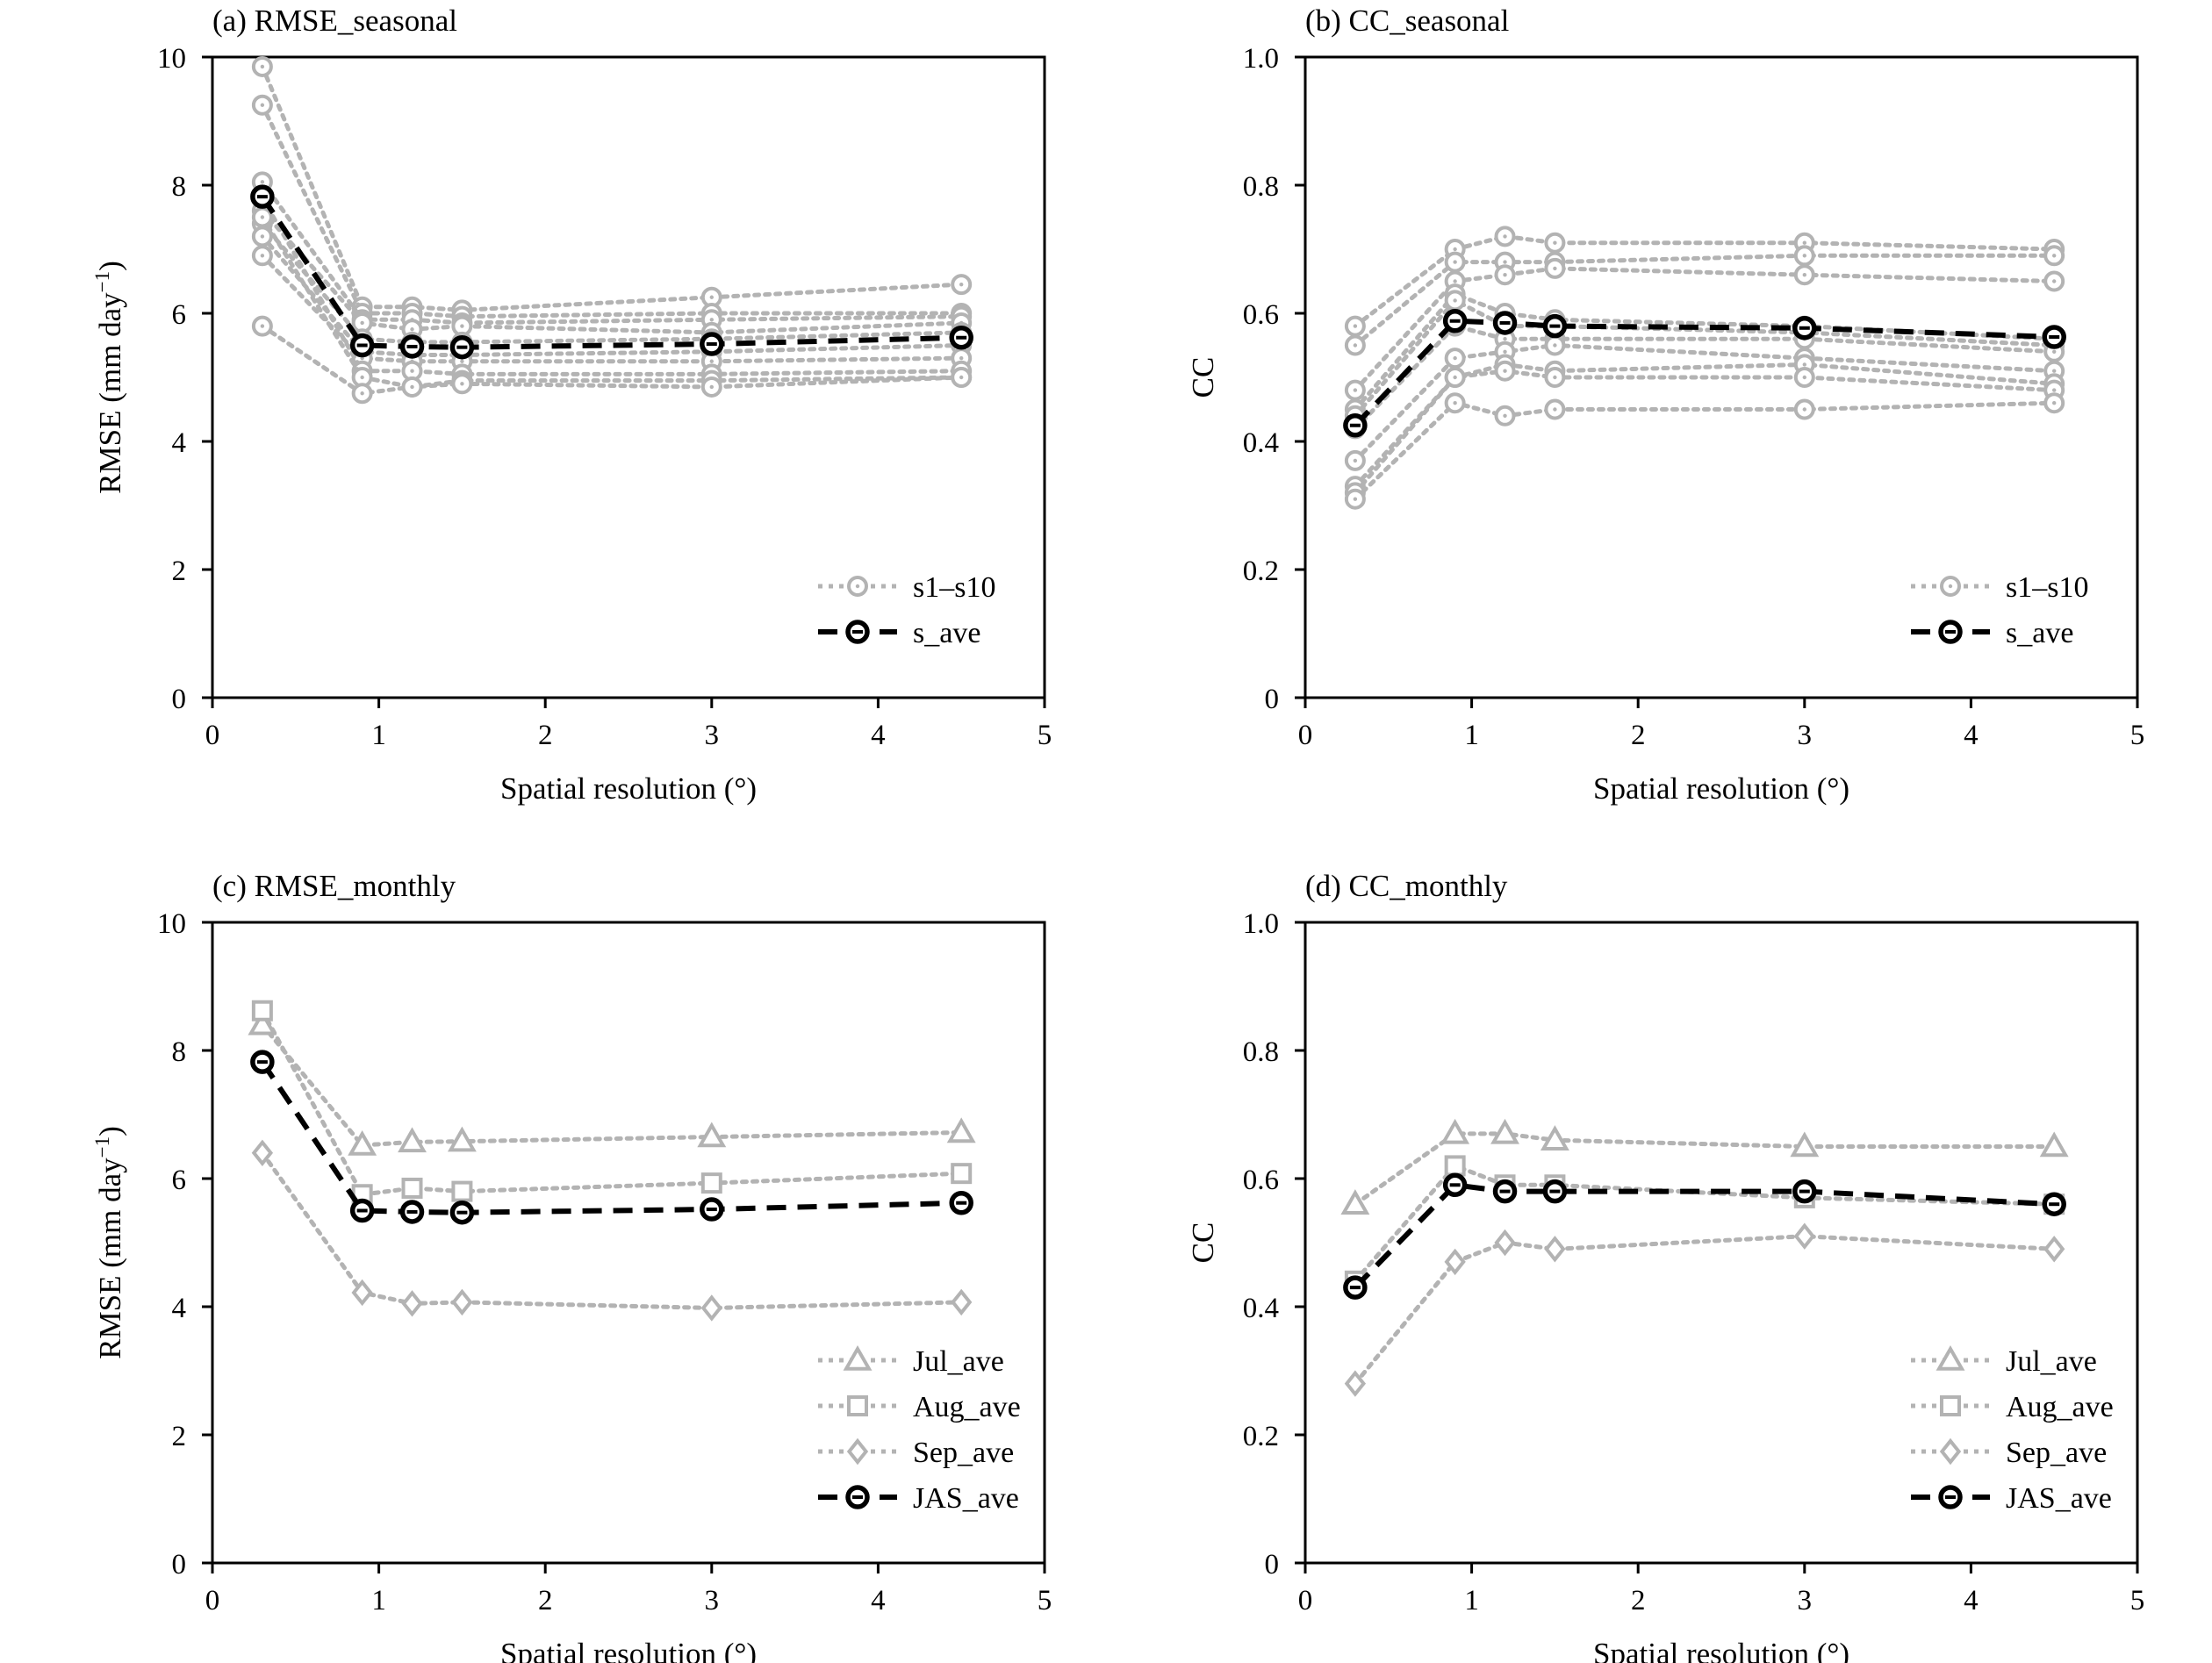  Describe the element at coordinates (629, 1650) in the screenshot. I see `x-axis-label: Spatial resolution (°)` at that location.